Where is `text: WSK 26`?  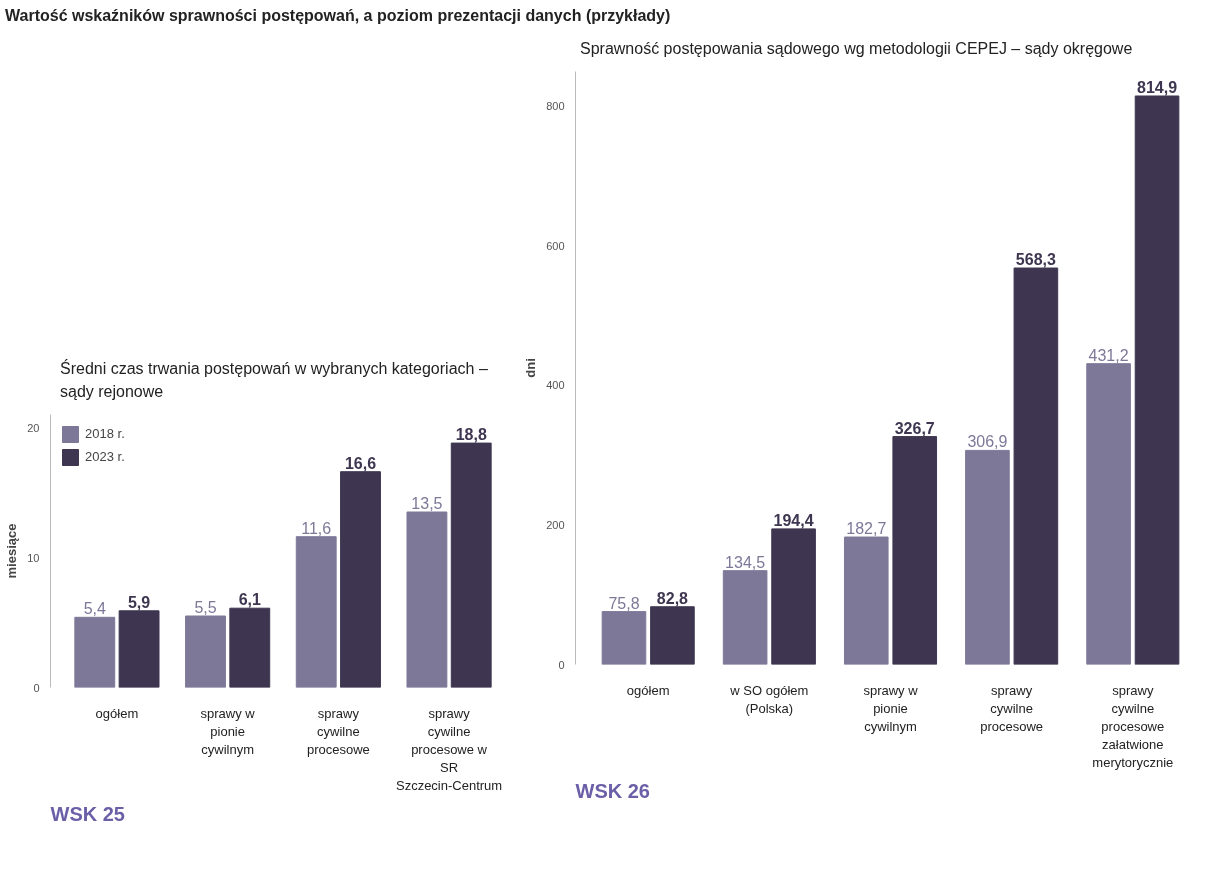
text: WSK 26 is located at coordinates (612, 790).